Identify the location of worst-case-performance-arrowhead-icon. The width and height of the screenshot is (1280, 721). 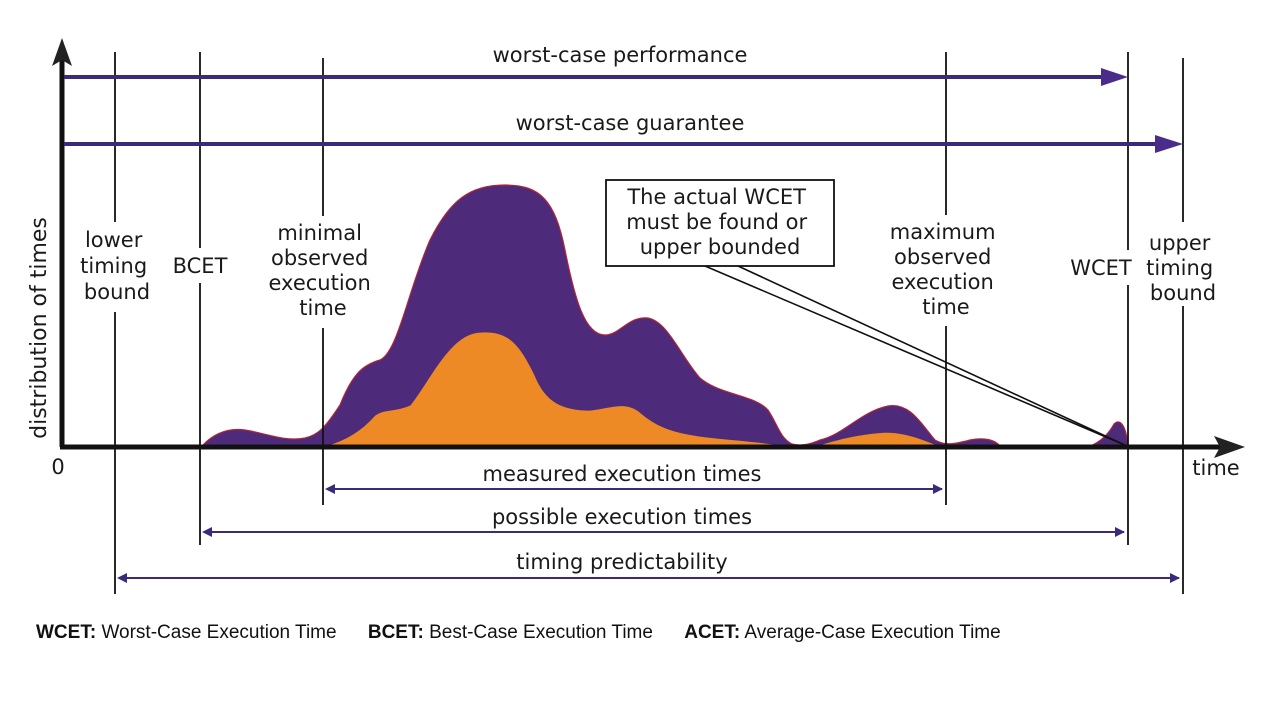
(1114, 77).